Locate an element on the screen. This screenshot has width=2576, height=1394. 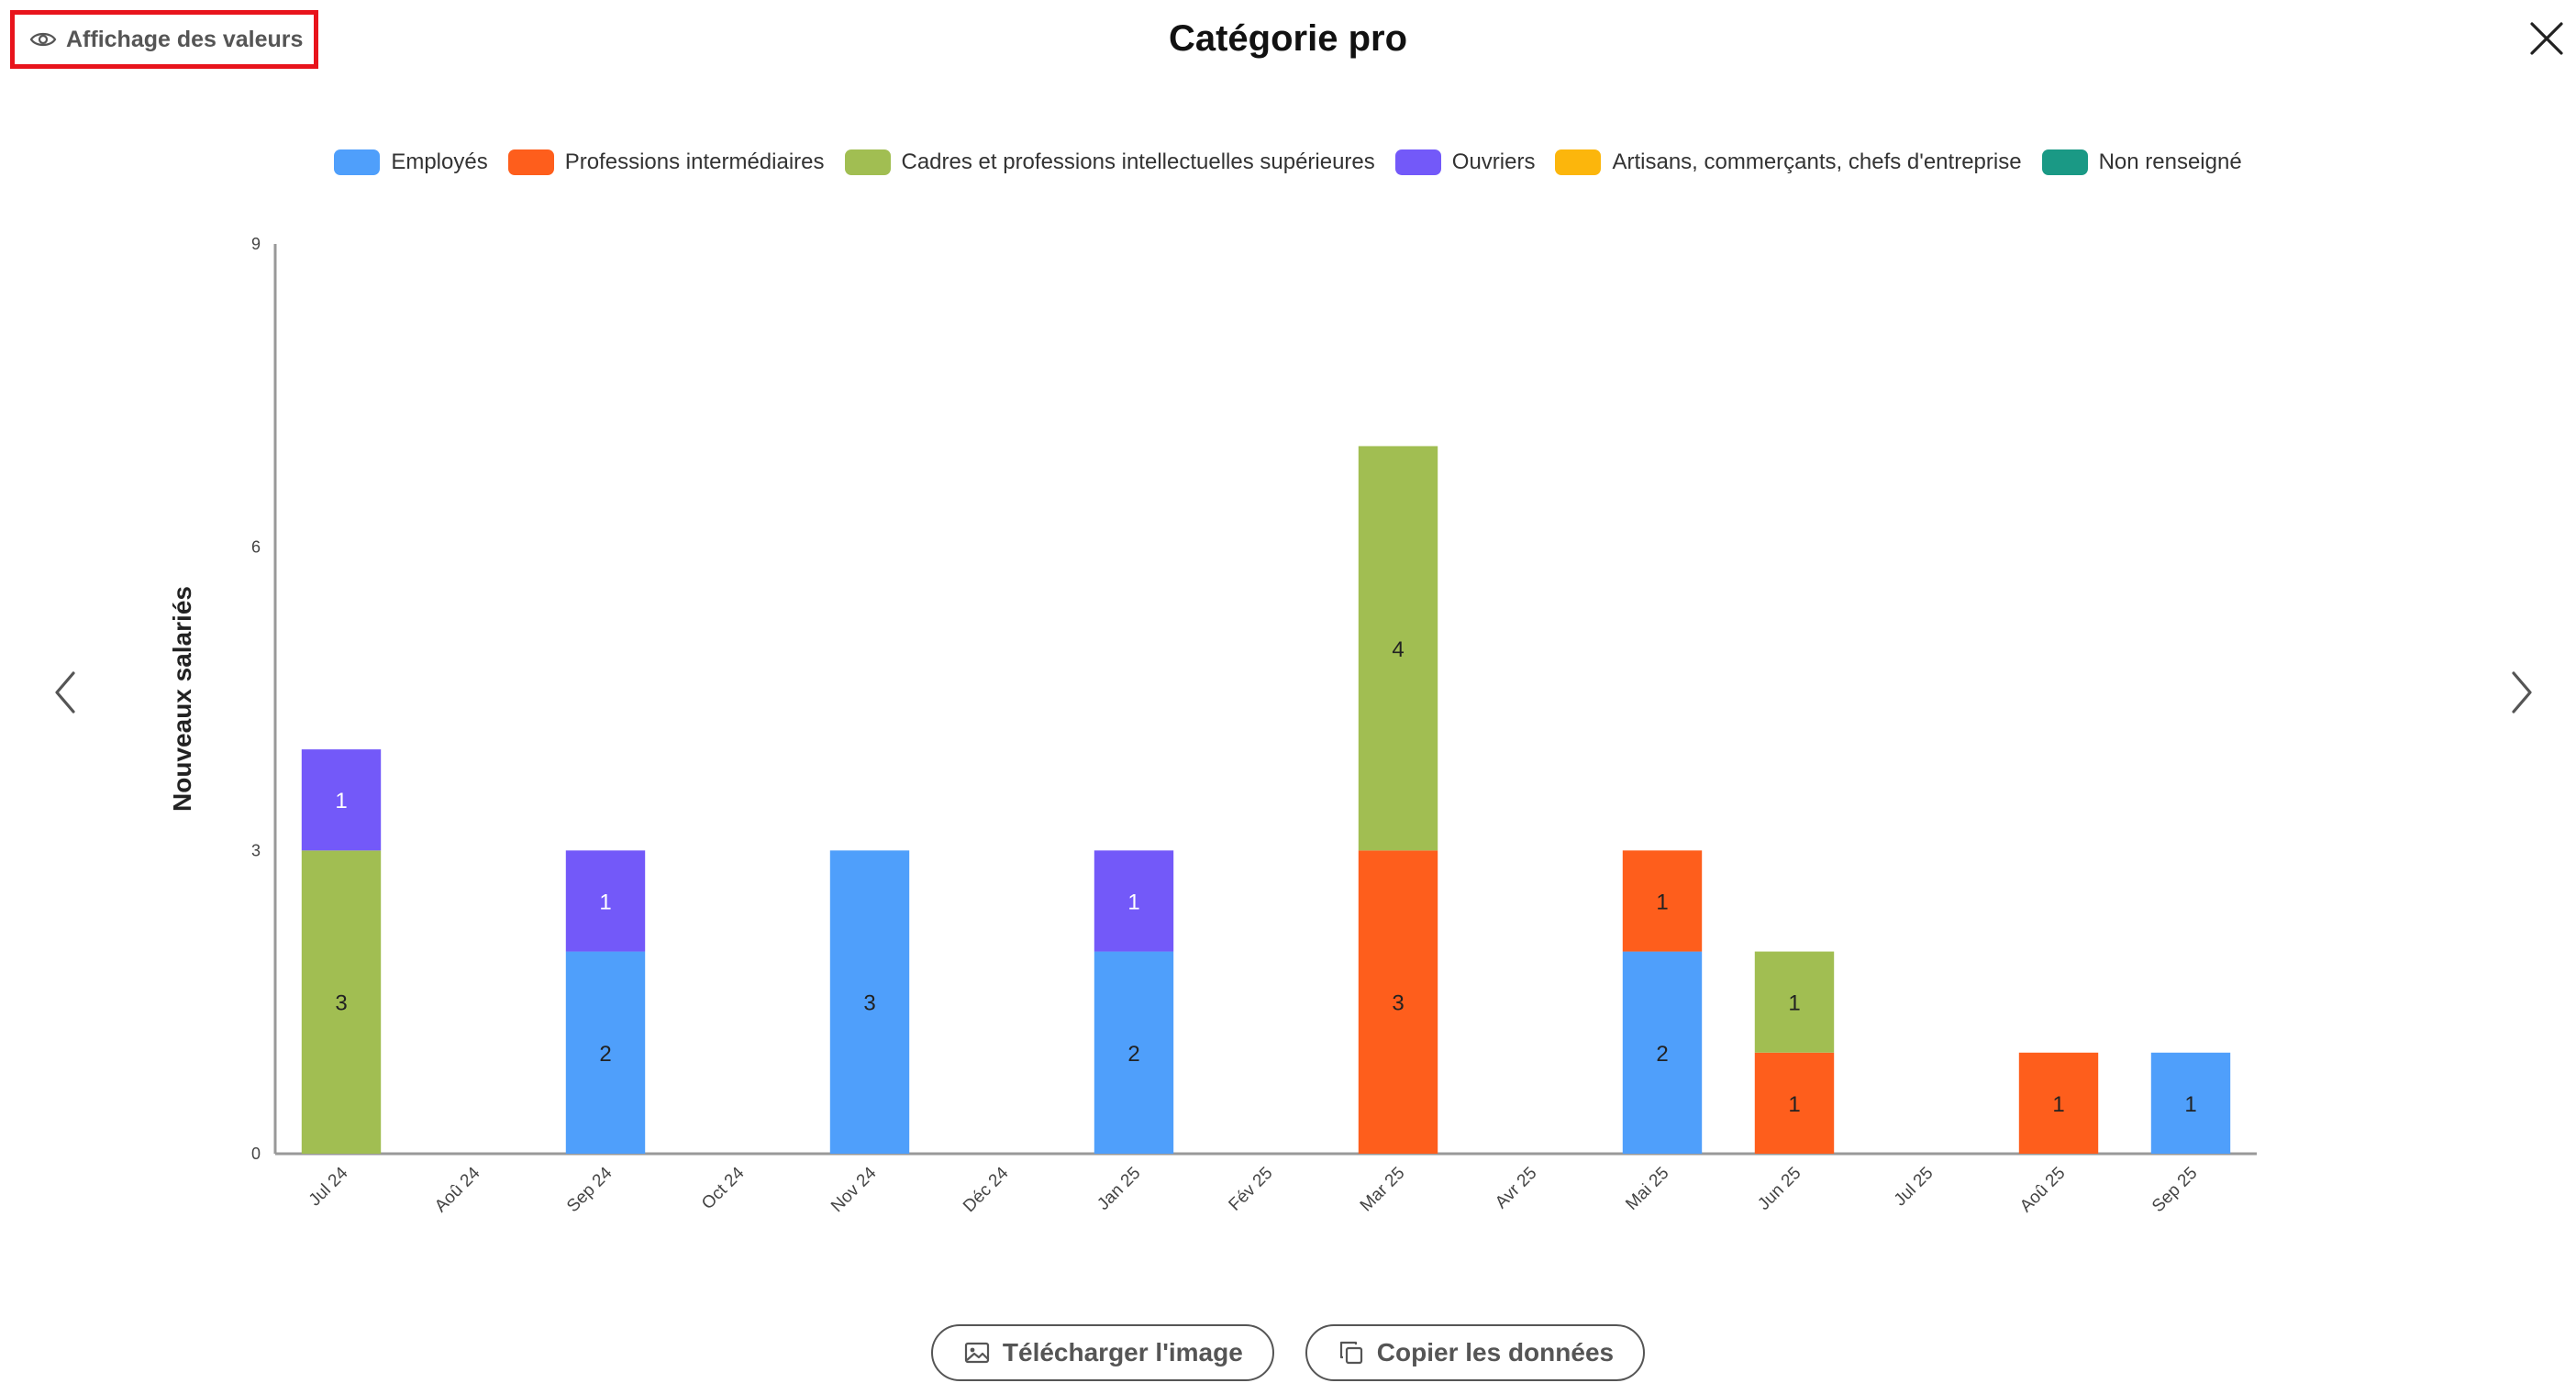
copy-data-button: Copier les données is located at coordinates (1475, 1352).